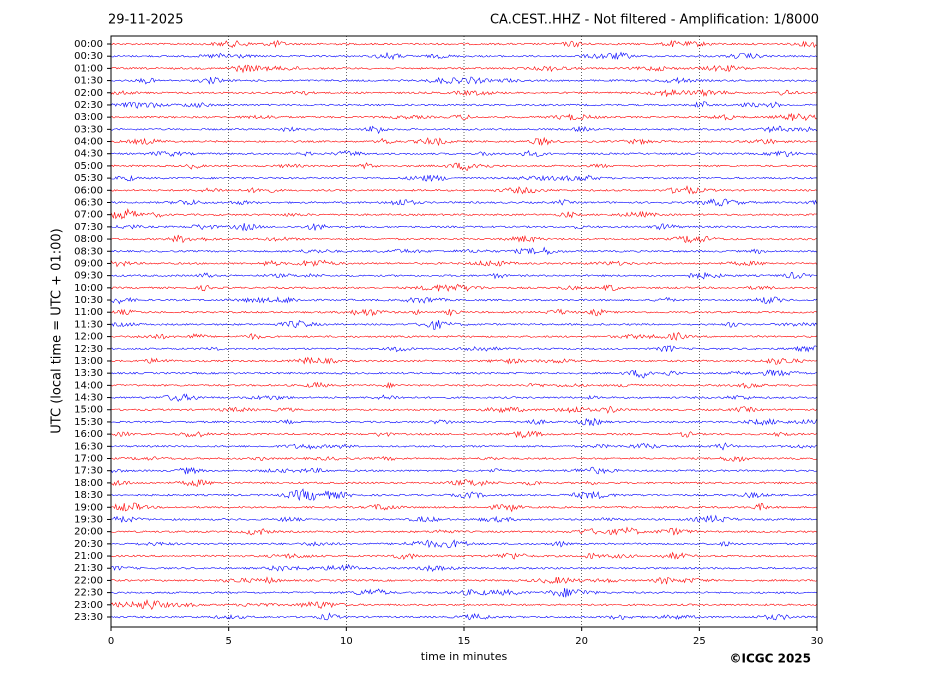 The image size is (927, 696). I want to click on y-tick-label: 12:00, so click(88, 337).